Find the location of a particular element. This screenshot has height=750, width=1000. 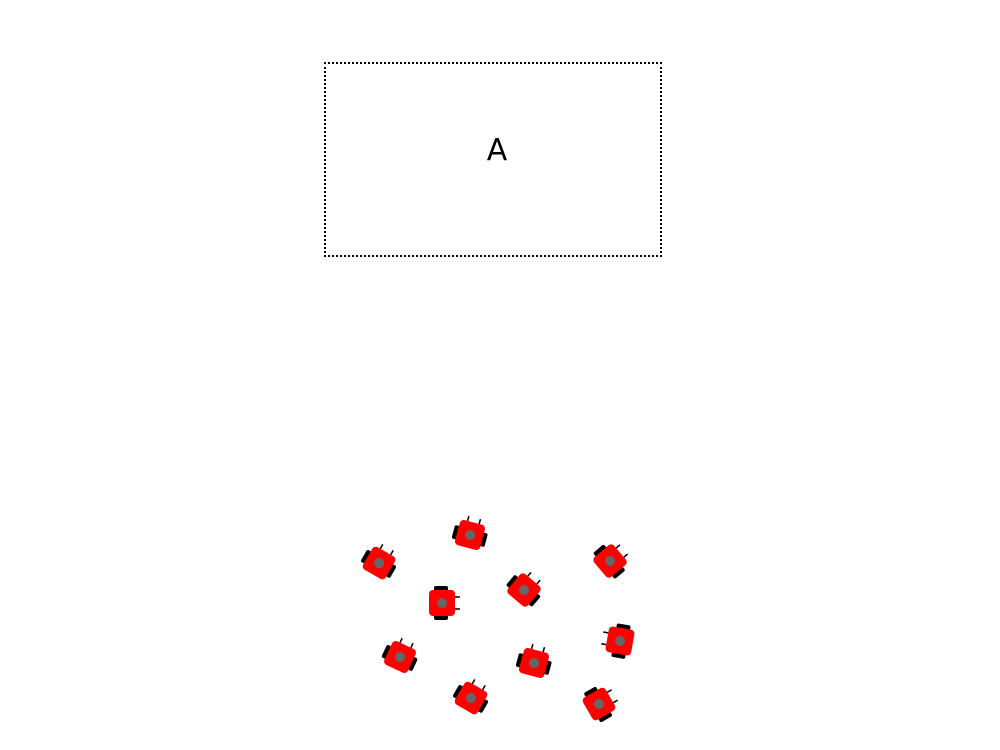

target-zone-a: A is located at coordinates (493, 159).